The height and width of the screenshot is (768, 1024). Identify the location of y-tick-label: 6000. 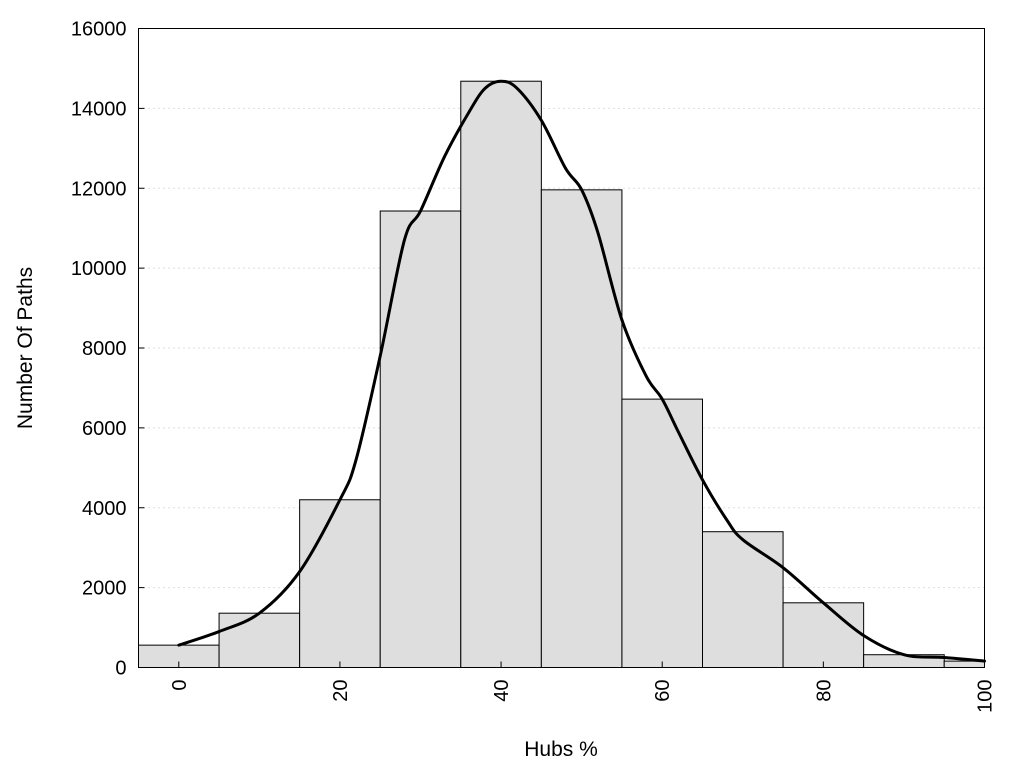
(104, 429).